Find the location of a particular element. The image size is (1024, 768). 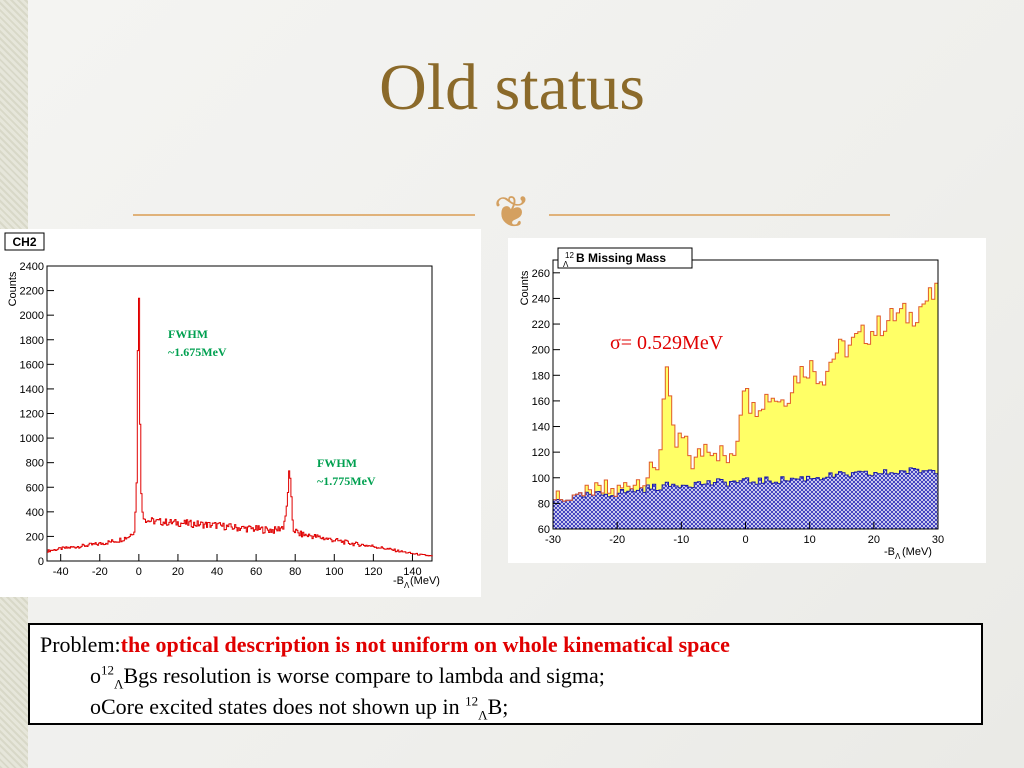

chart2-x-tick-label: 20 is located at coordinates (874, 540).